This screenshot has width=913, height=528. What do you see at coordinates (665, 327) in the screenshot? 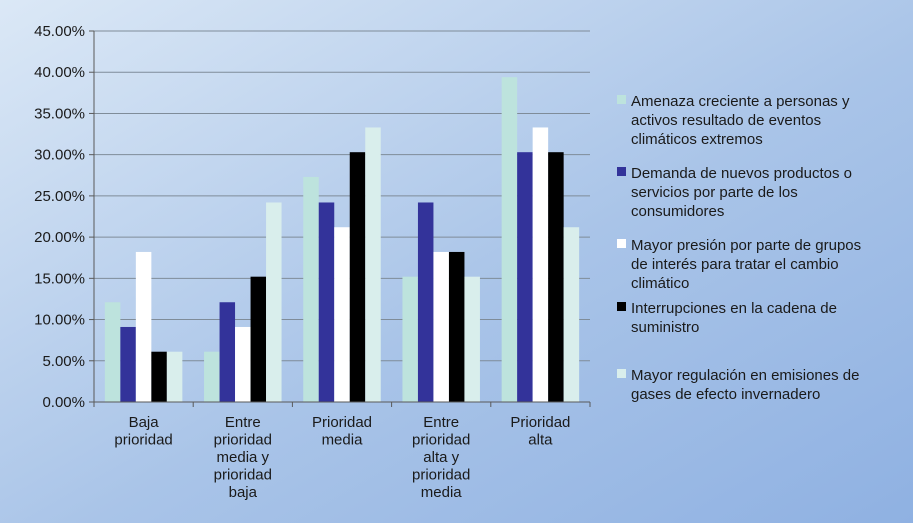
I see `legend-entry-line: suministro` at bounding box center [665, 327].